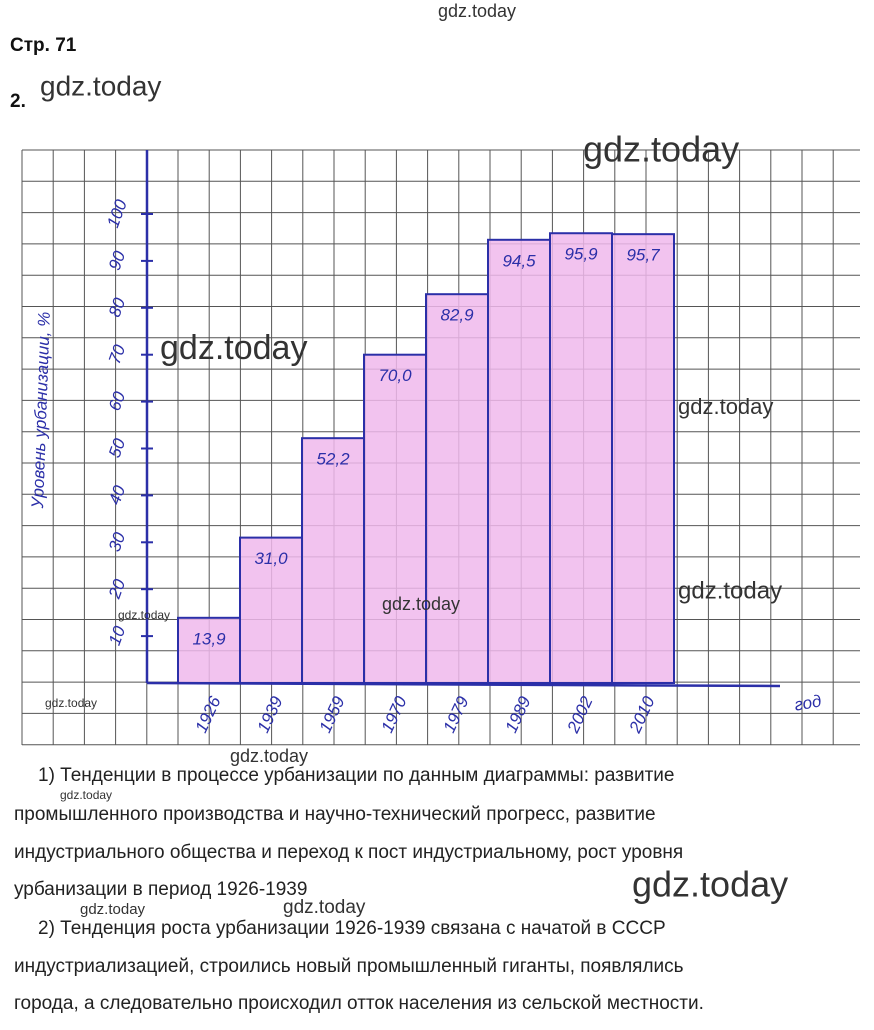  I want to click on y-tick-label: 40, so click(117, 494).